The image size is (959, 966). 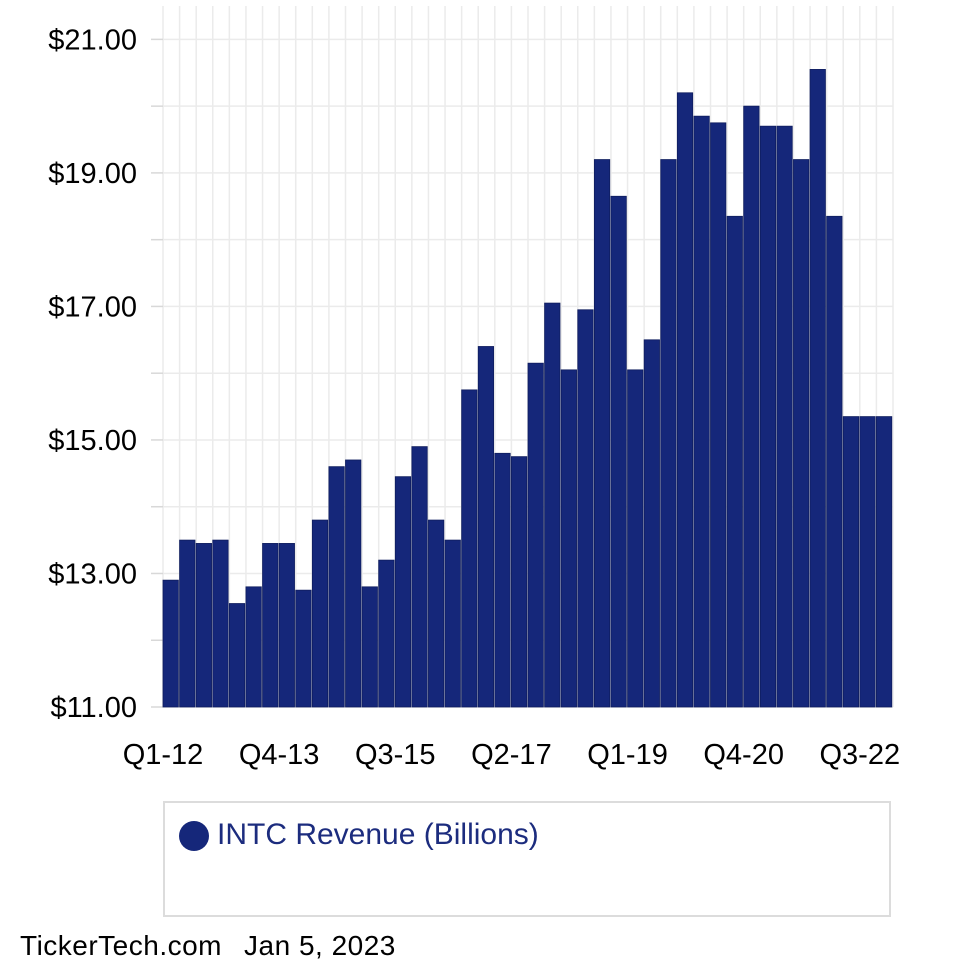 I want to click on x-tick-label: Q4-13, so click(x=279, y=755).